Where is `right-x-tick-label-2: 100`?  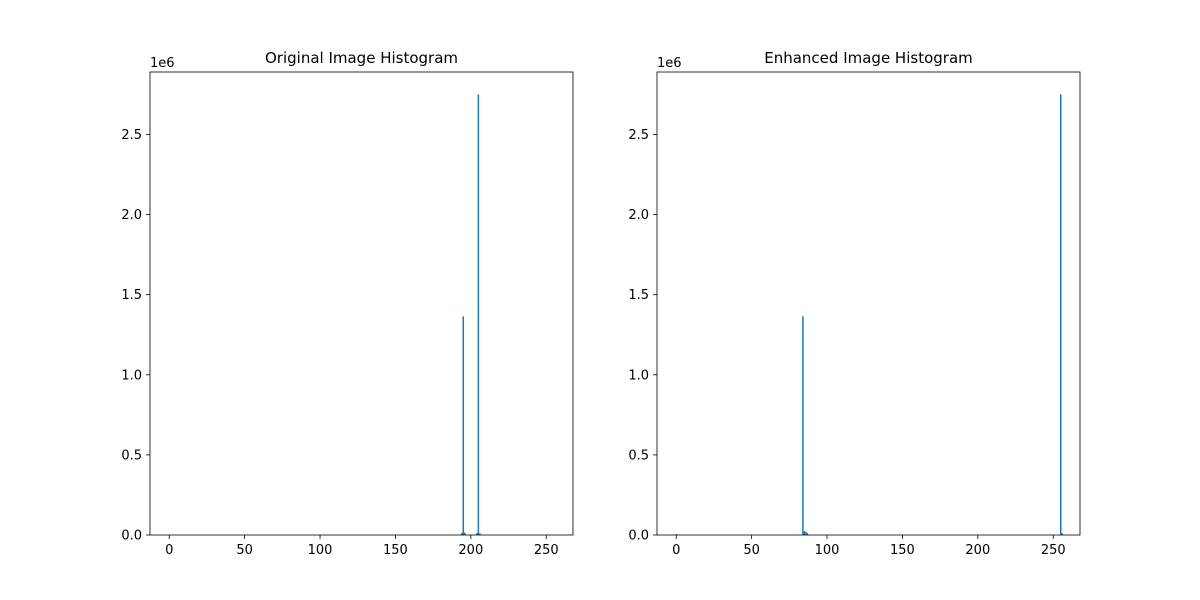
right-x-tick-label-2: 100 is located at coordinates (827, 550).